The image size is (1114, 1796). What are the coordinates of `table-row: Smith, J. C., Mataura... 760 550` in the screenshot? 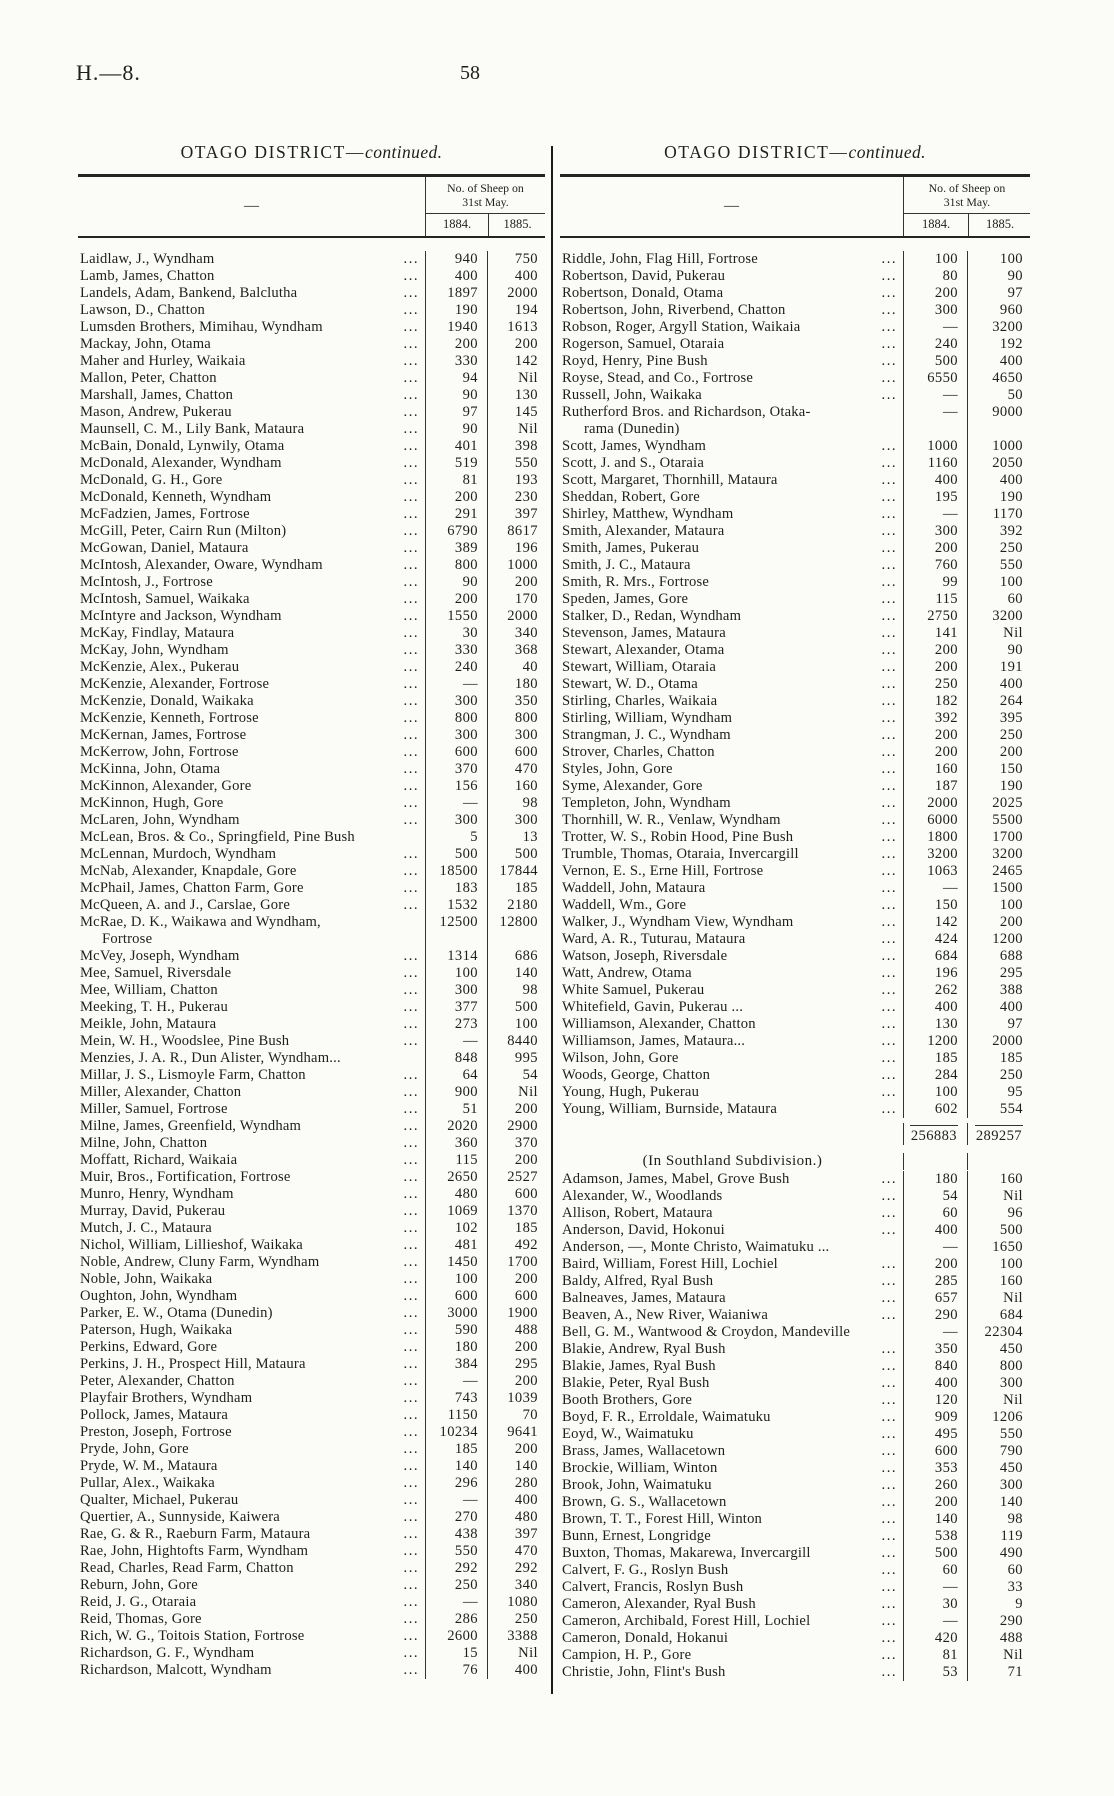 It's located at (795, 565).